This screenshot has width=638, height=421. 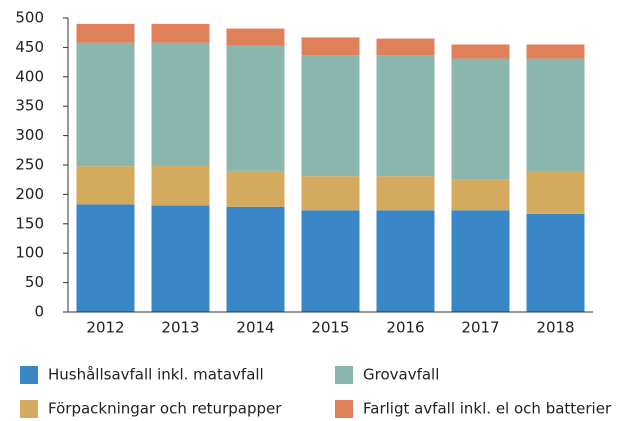 What do you see at coordinates (180, 328) in the screenshot?
I see `x-tick-label: 2013` at bounding box center [180, 328].